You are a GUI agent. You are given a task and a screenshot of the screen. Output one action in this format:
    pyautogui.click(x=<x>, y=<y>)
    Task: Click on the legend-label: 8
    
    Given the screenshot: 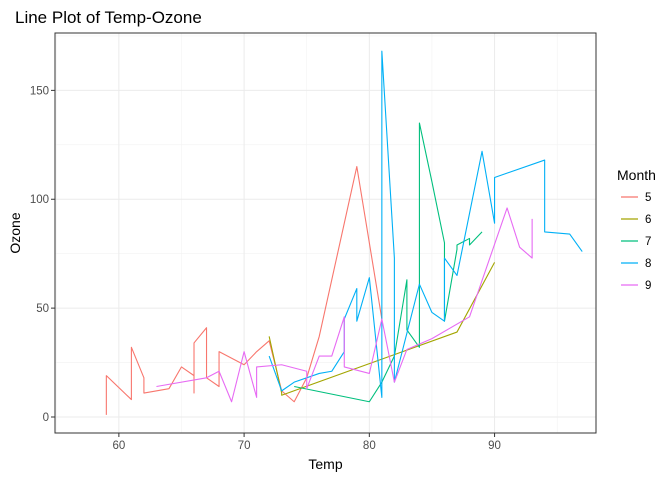 What is the action you would take?
    pyautogui.click(x=648, y=264)
    